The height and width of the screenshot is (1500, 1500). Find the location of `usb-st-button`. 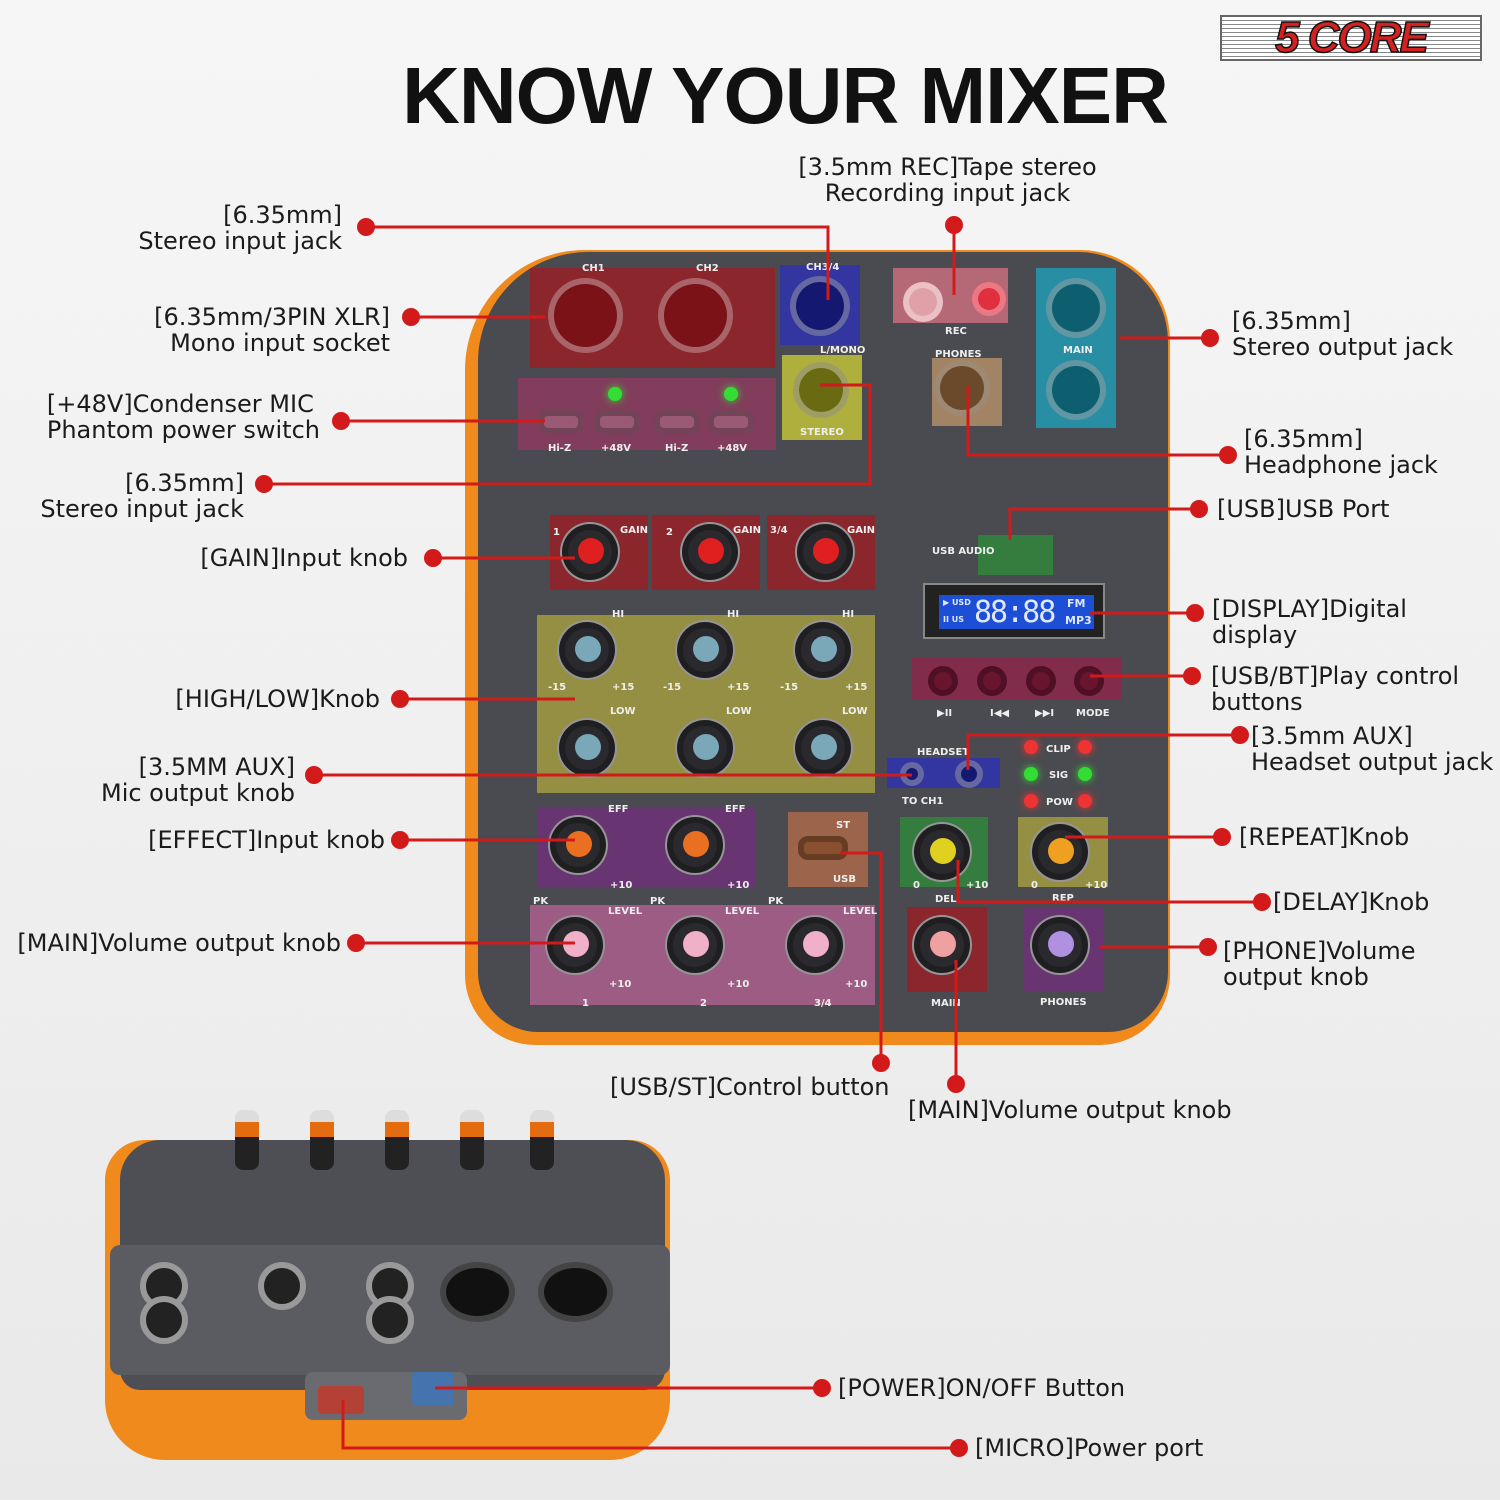

usb-st-button is located at coordinates (823, 848).